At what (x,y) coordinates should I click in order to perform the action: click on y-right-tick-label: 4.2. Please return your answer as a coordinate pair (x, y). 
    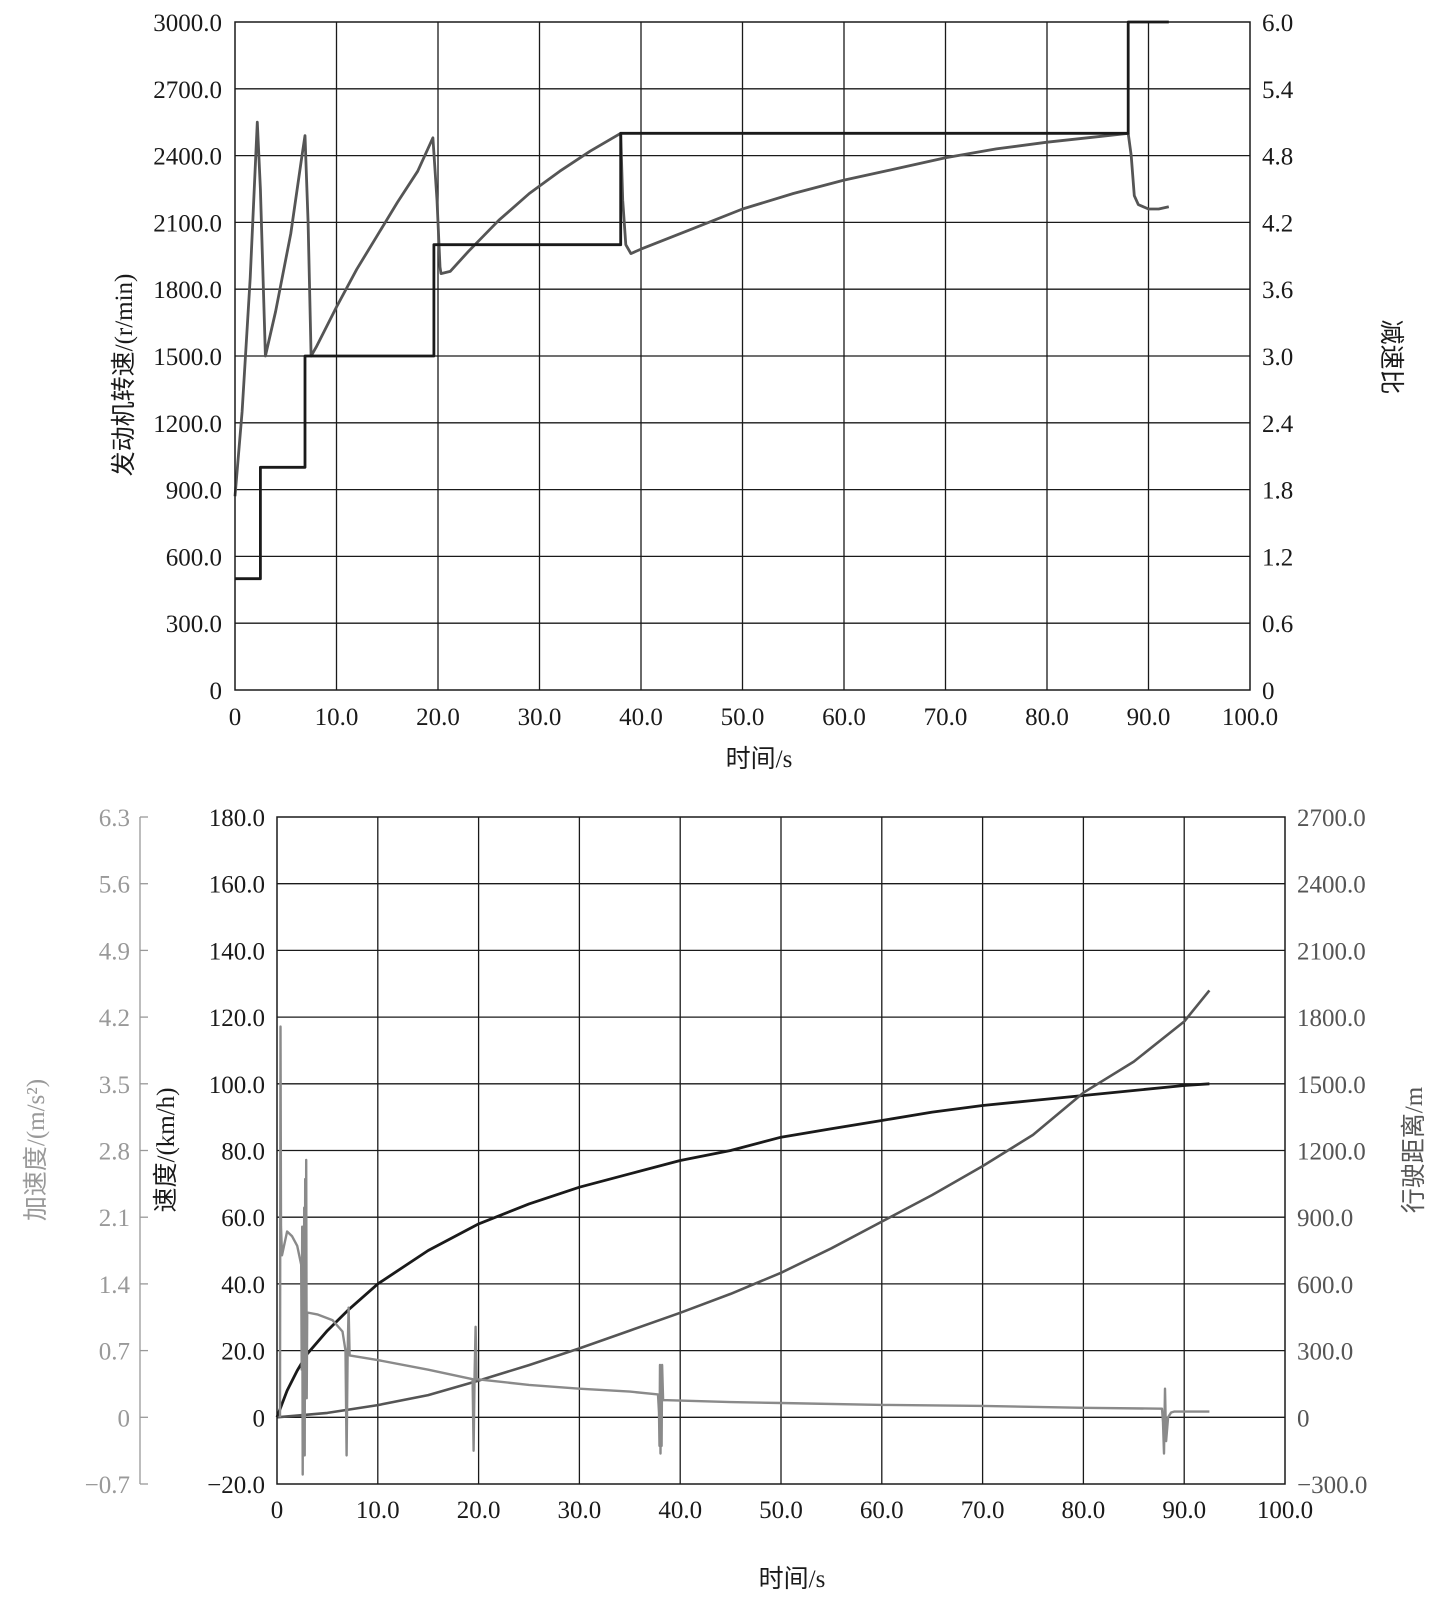
    Looking at the image, I should click on (1277, 223).